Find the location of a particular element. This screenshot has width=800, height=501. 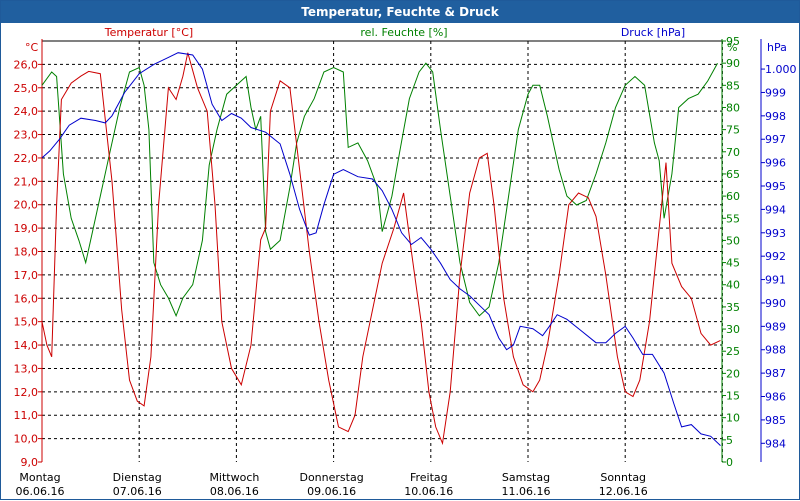

hum-tick-label: 20 is located at coordinates (733, 373).